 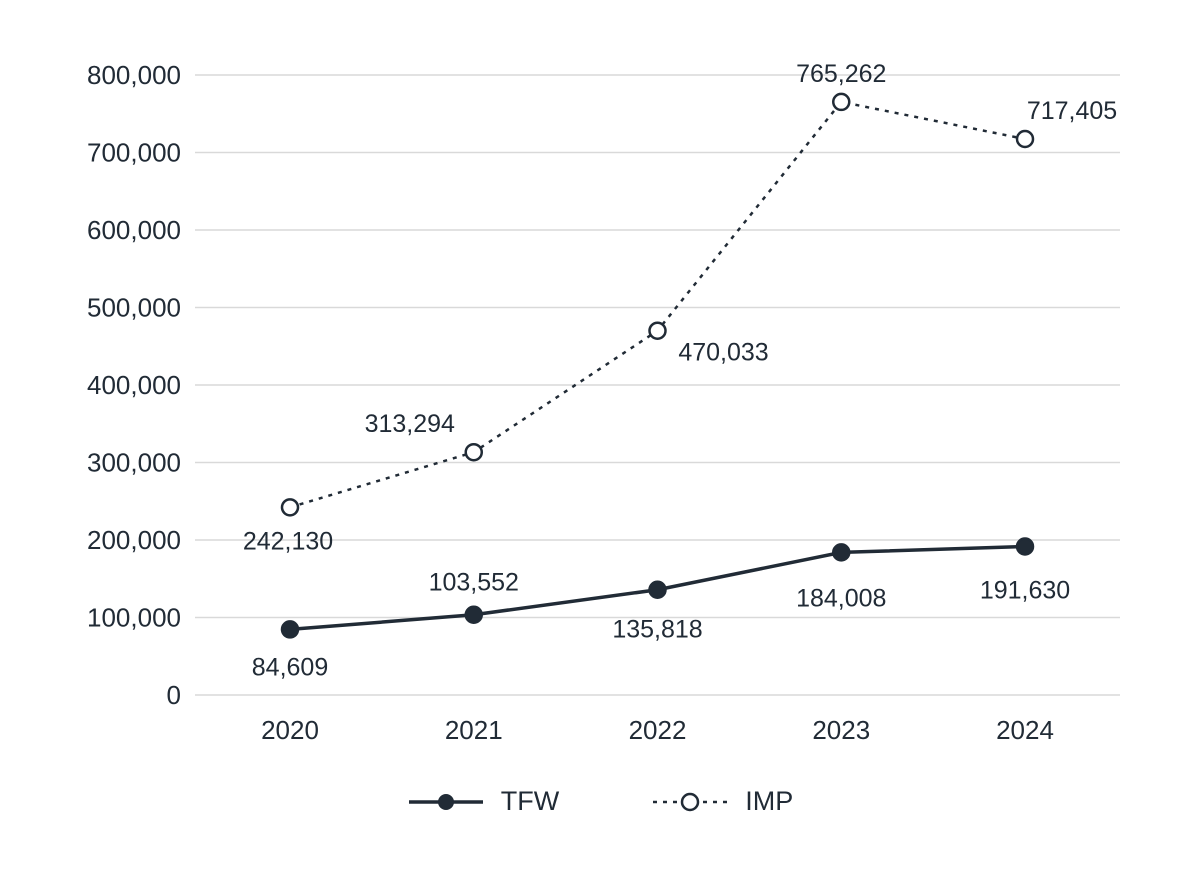 What do you see at coordinates (134, 308) in the screenshot?
I see `y-axis-tick-label: 500,000` at bounding box center [134, 308].